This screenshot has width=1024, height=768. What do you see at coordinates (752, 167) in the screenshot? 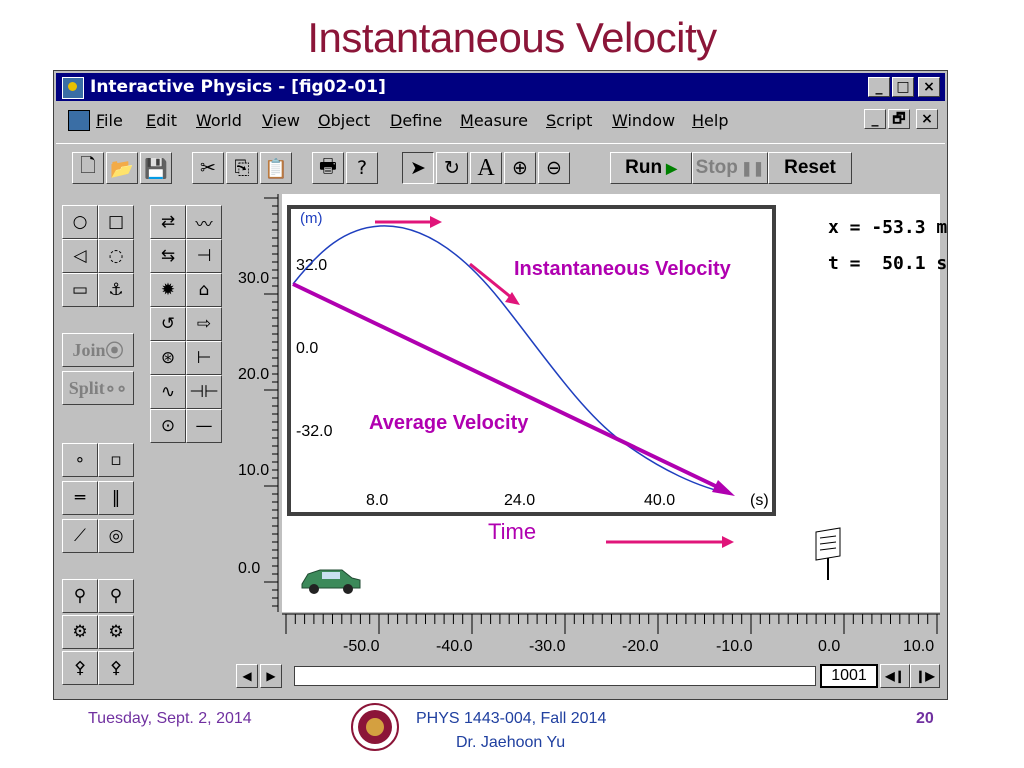
I see `pause-icon: ❚❚` at bounding box center [752, 167].